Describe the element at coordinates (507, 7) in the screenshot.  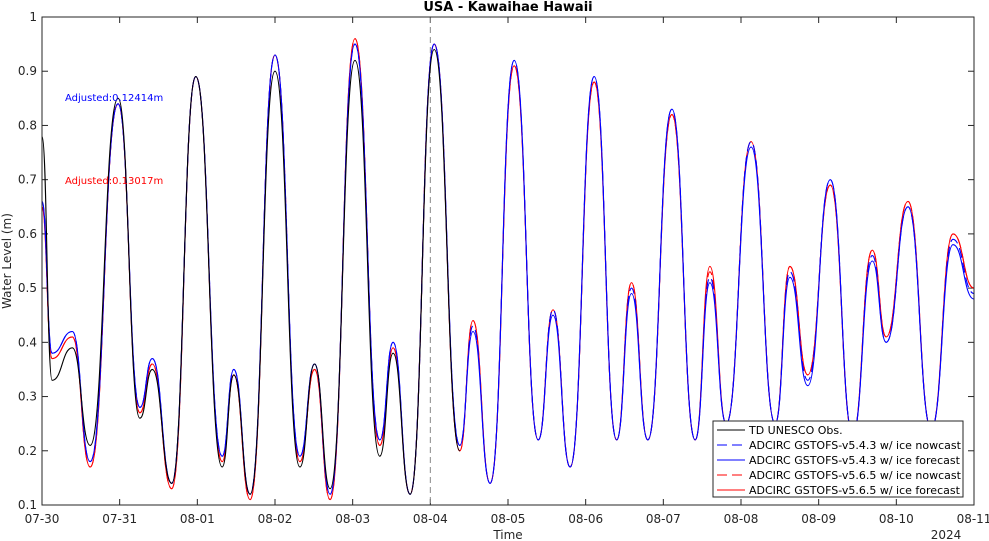
I see `chart-title: USA - Kawaihae Hawaii` at that location.